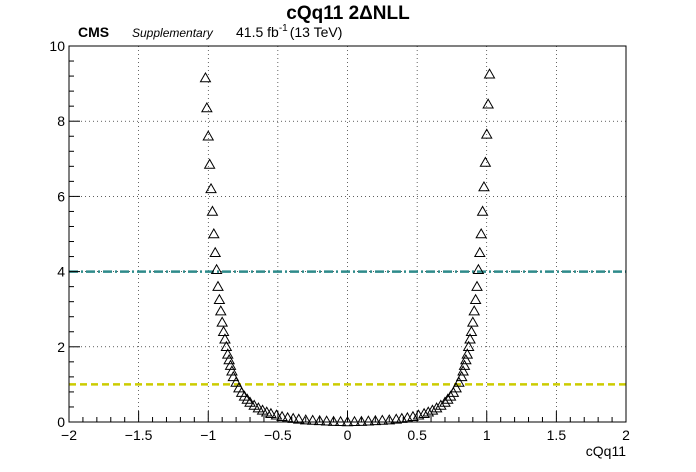 The image size is (696, 472). Describe the element at coordinates (69, 435) in the screenshot. I see `x-tick-label: −2` at that location.